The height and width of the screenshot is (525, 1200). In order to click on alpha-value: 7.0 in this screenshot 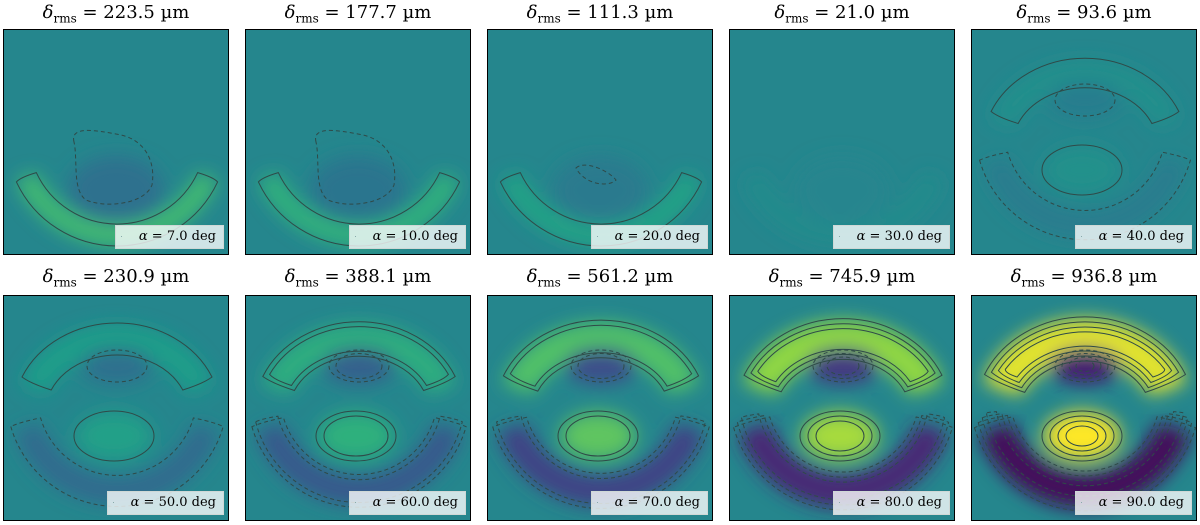, I will do `click(177, 236)`.